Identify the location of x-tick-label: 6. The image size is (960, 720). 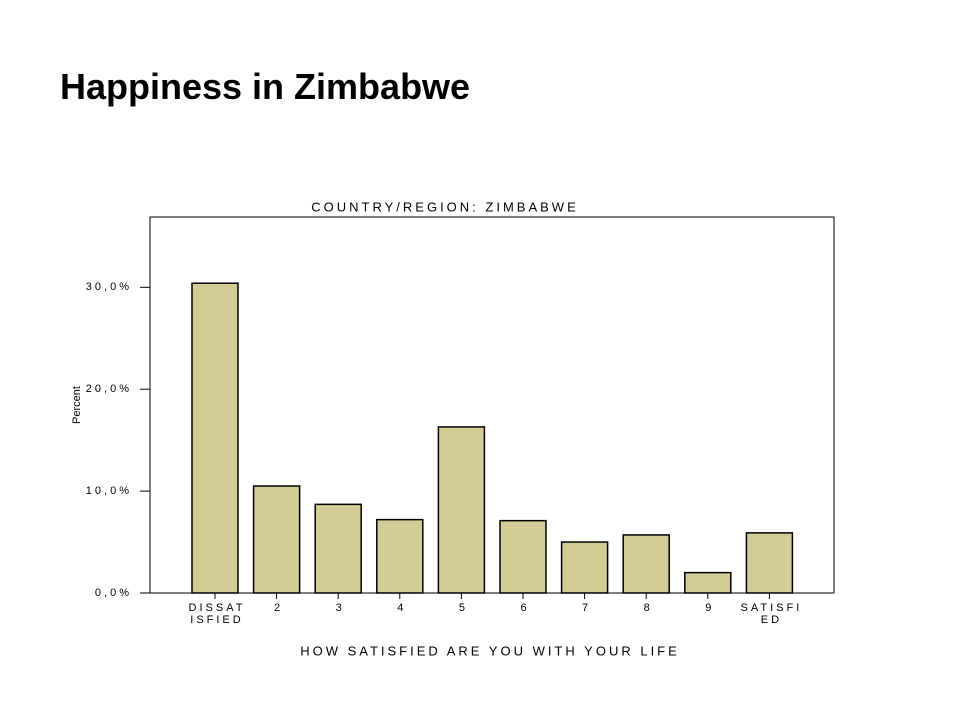
(525, 608).